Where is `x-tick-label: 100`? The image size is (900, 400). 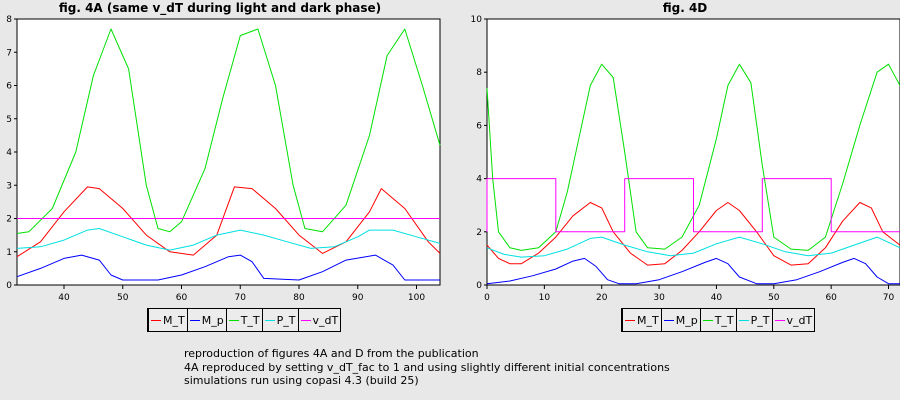
x-tick-label: 100 is located at coordinates (416, 298).